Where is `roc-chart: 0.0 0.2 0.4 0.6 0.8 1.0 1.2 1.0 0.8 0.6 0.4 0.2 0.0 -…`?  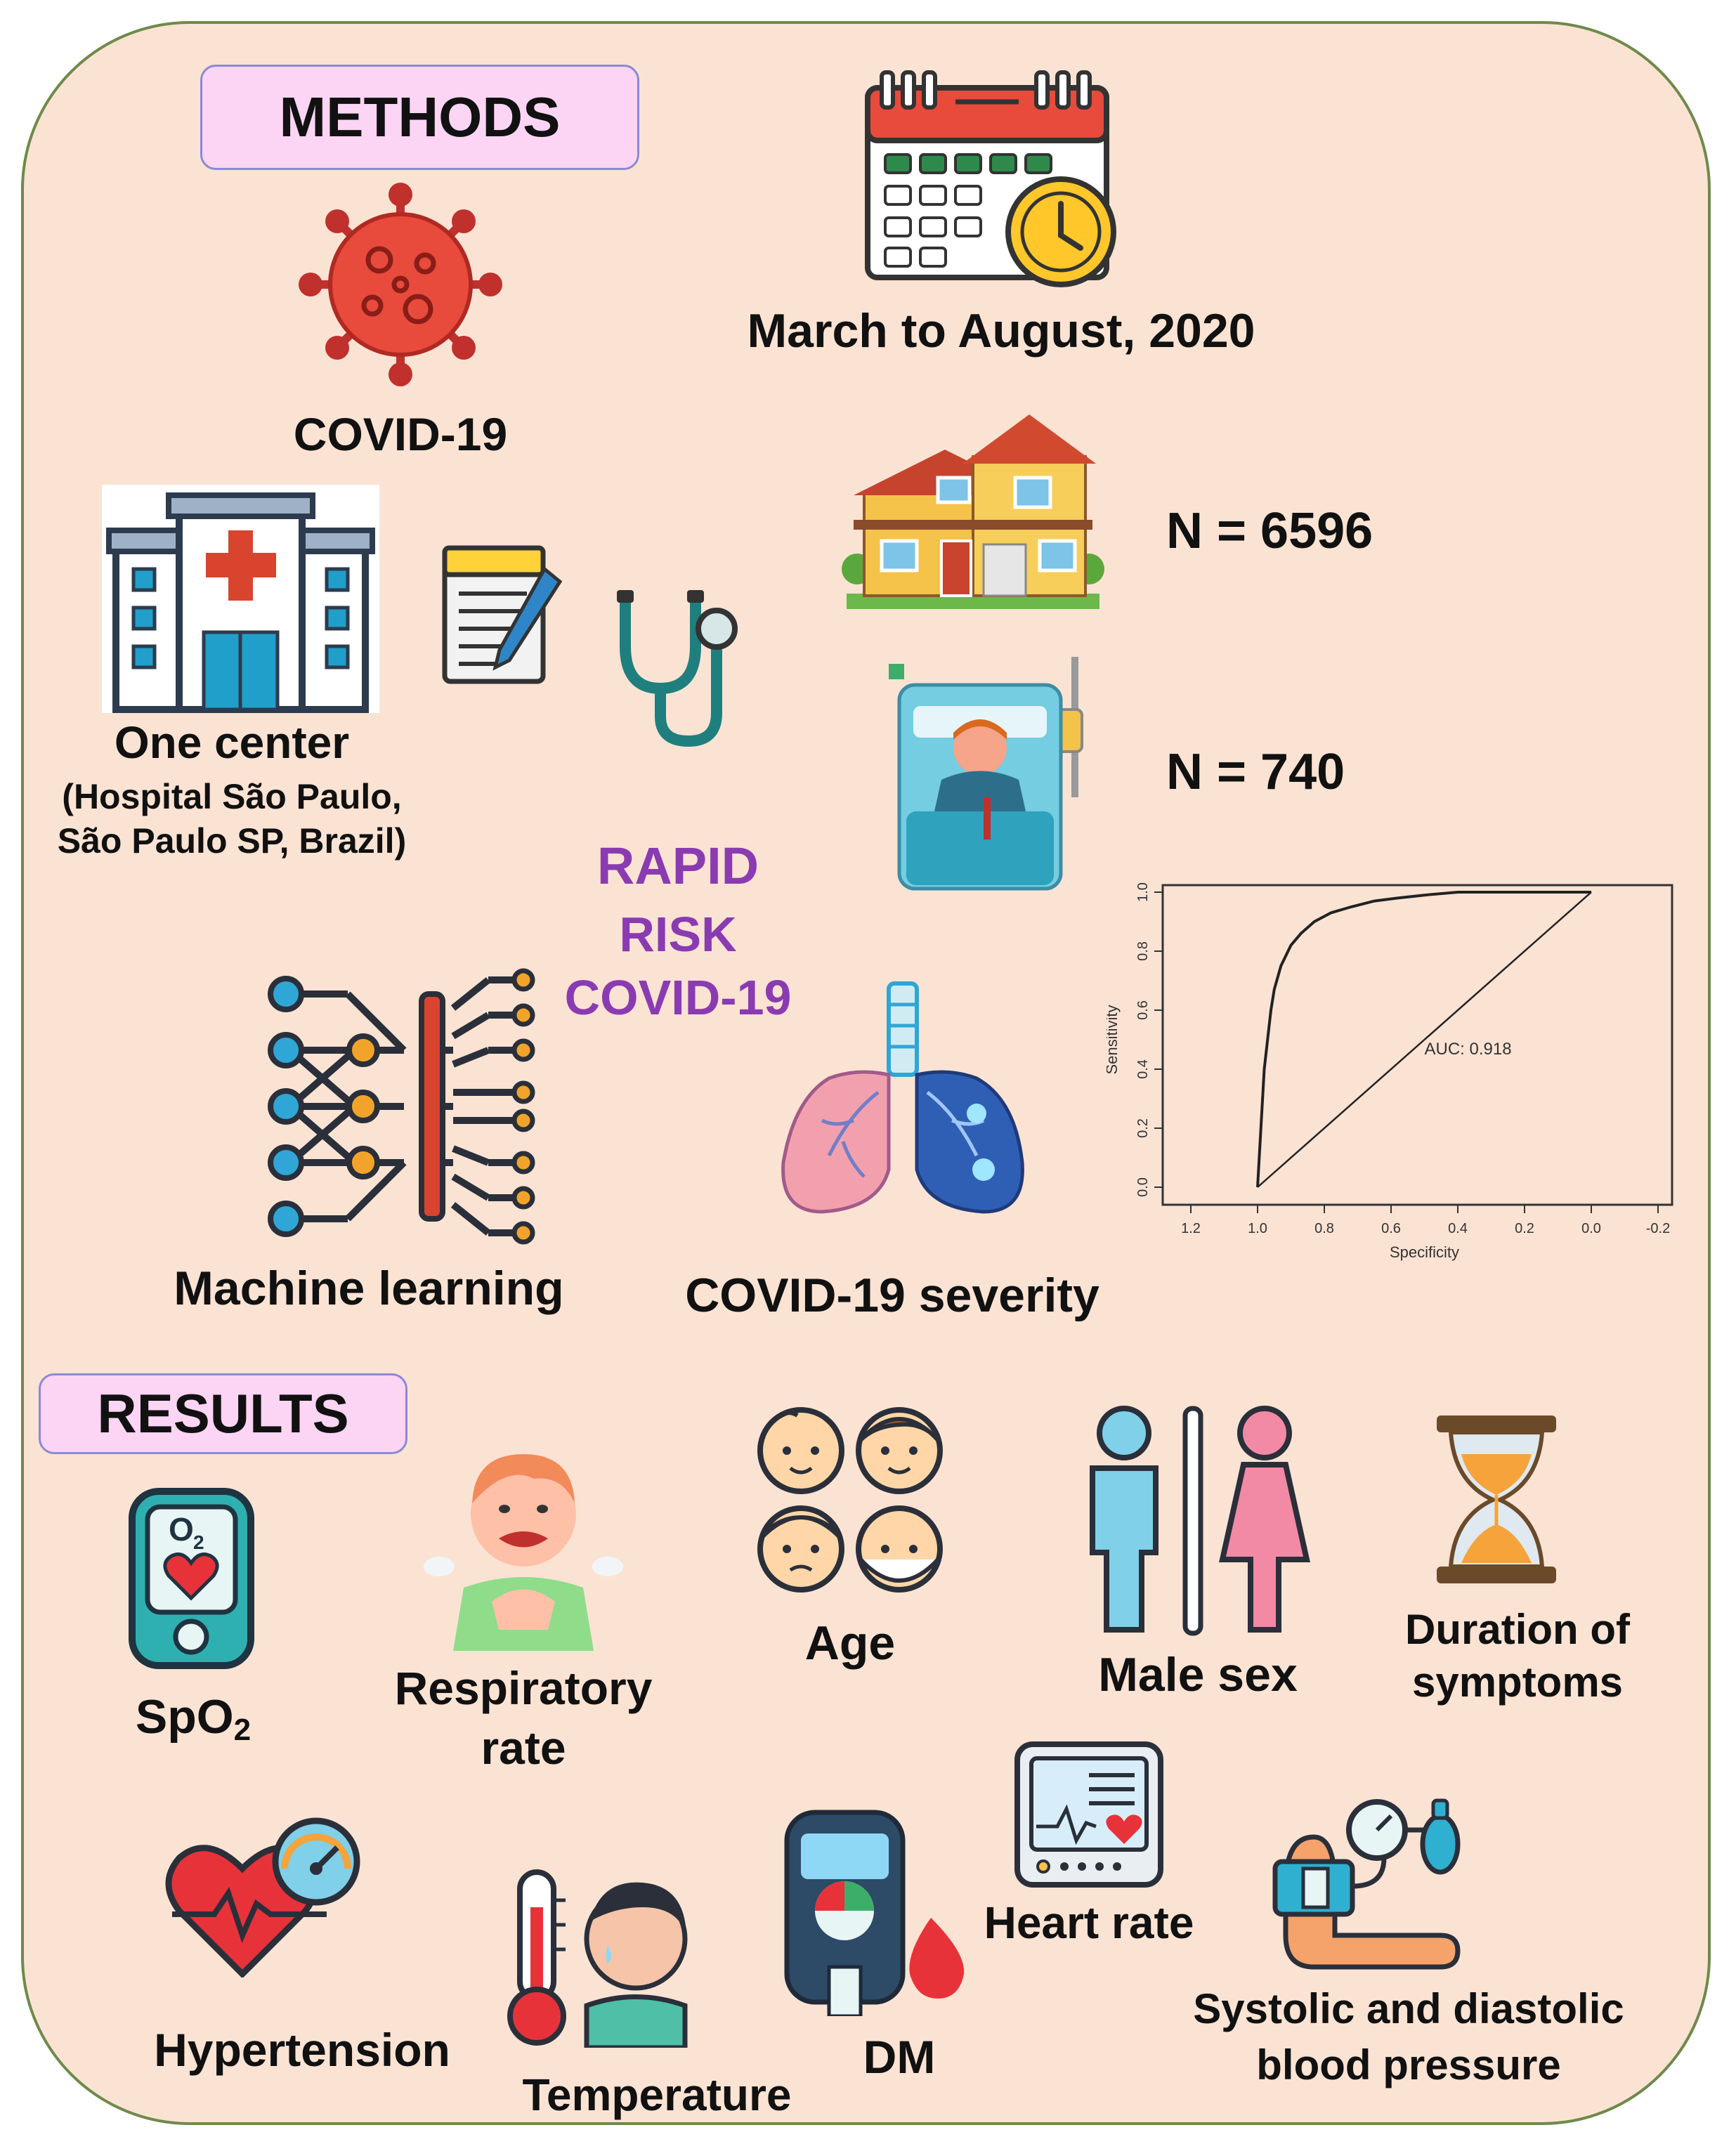
roc-chart: 0.0 0.2 0.4 0.6 0.8 1.0 1.2 1.0 0.8 0.6 0.4 0.2 0.0 -… is located at coordinates (1391, 1078).